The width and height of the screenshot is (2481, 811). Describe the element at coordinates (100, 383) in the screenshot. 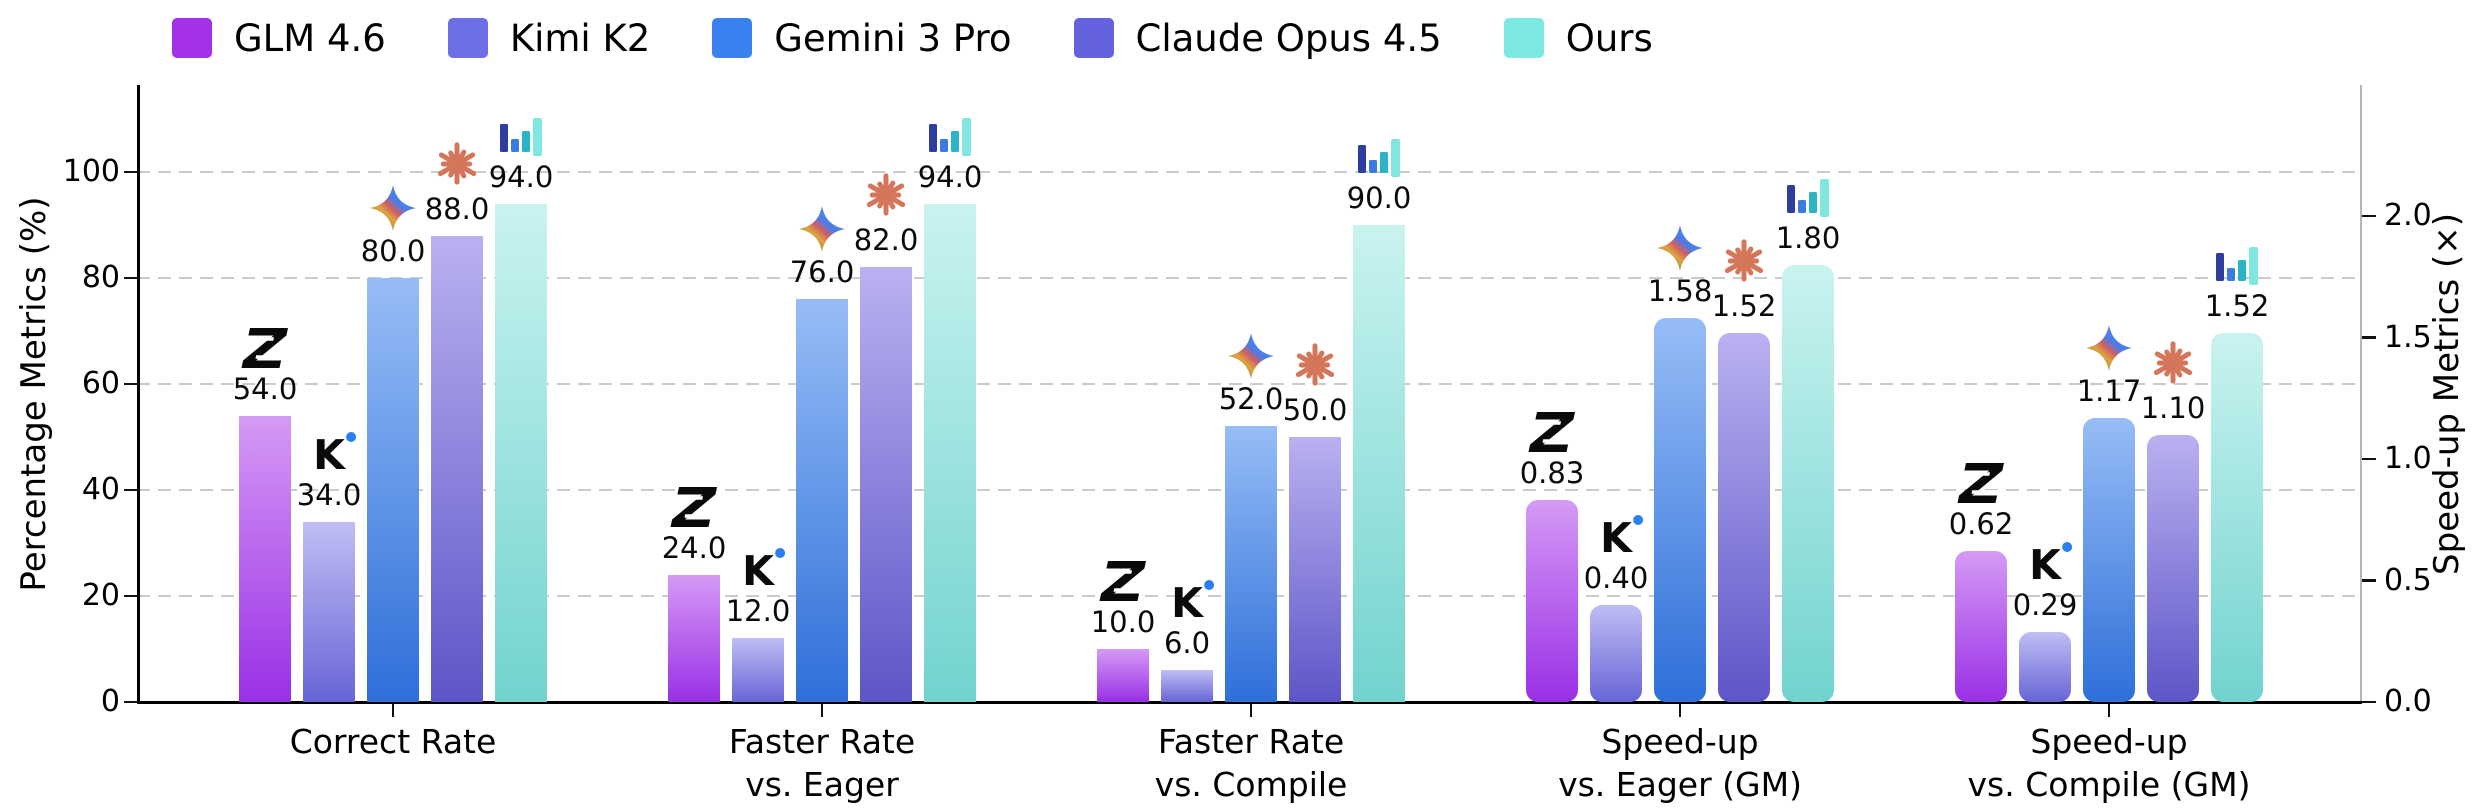

I see `left-tick-label-60: 60` at that location.